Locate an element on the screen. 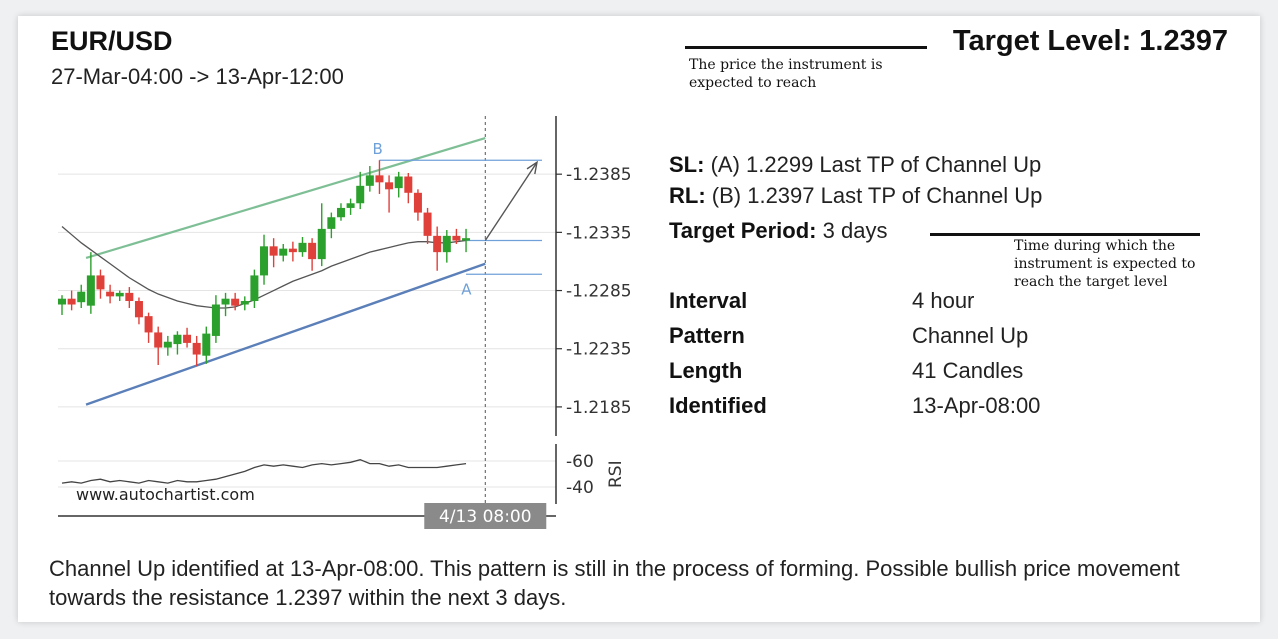 The image size is (1278, 639). rl-value: (B) 1.2397 Last TP of Channel Up is located at coordinates (877, 195).